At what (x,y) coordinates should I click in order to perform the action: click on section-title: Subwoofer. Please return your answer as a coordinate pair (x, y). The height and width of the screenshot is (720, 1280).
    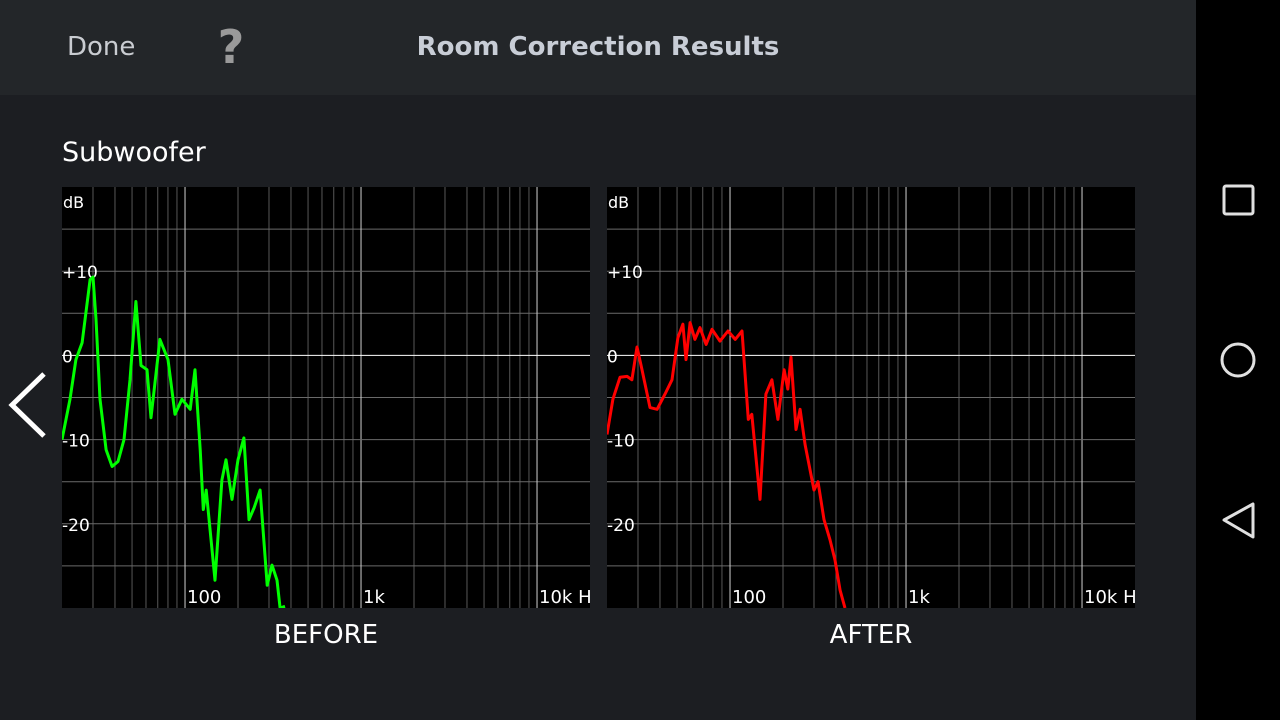
    Looking at the image, I should click on (134, 152).